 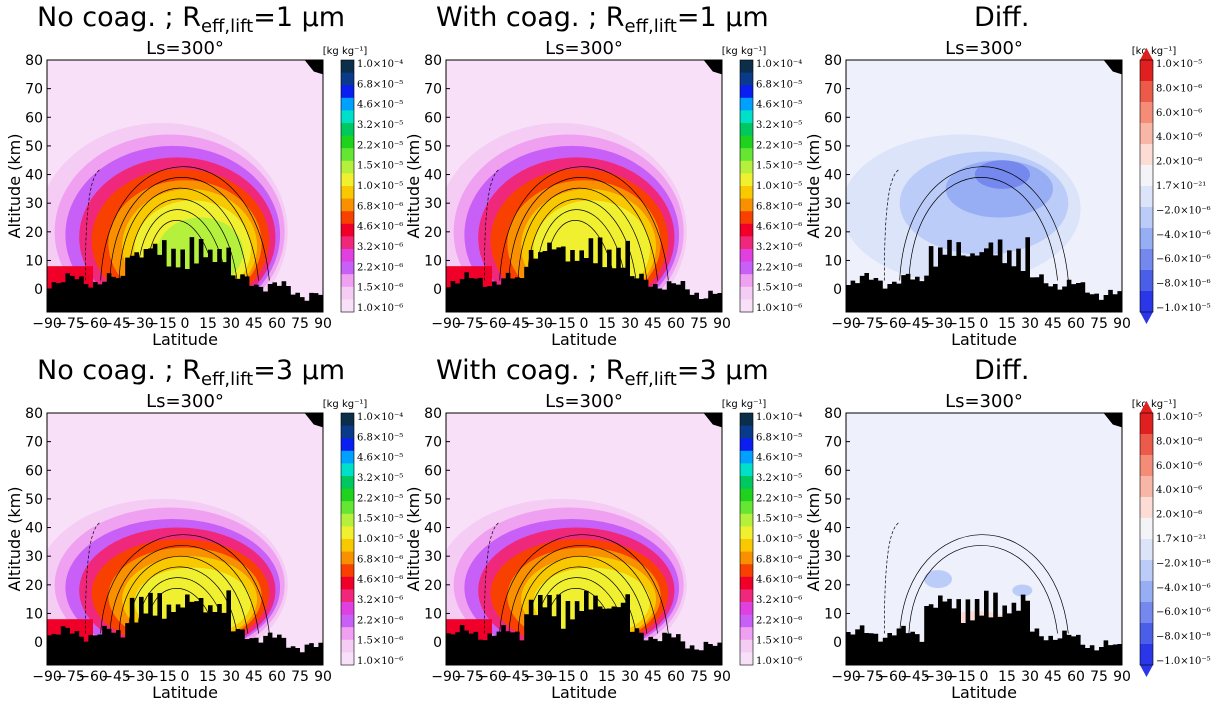 I want to click on panel-title: With coag. ; Reff,lift=3 μm, so click(x=602, y=372).